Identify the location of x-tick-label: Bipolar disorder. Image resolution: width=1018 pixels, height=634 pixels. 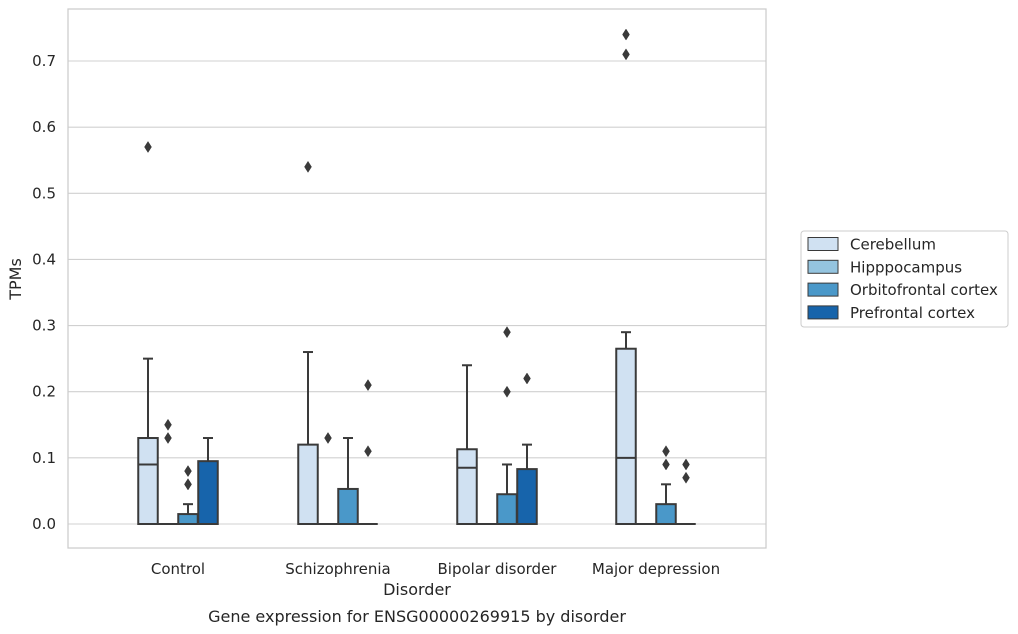
(498, 569).